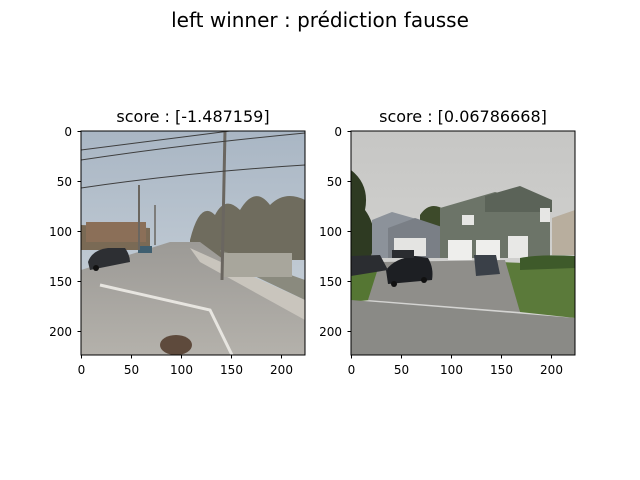 The width and height of the screenshot is (640, 480). Describe the element at coordinates (320, 20) in the screenshot. I see `figure-title: left winner : prédiction fausse` at that location.